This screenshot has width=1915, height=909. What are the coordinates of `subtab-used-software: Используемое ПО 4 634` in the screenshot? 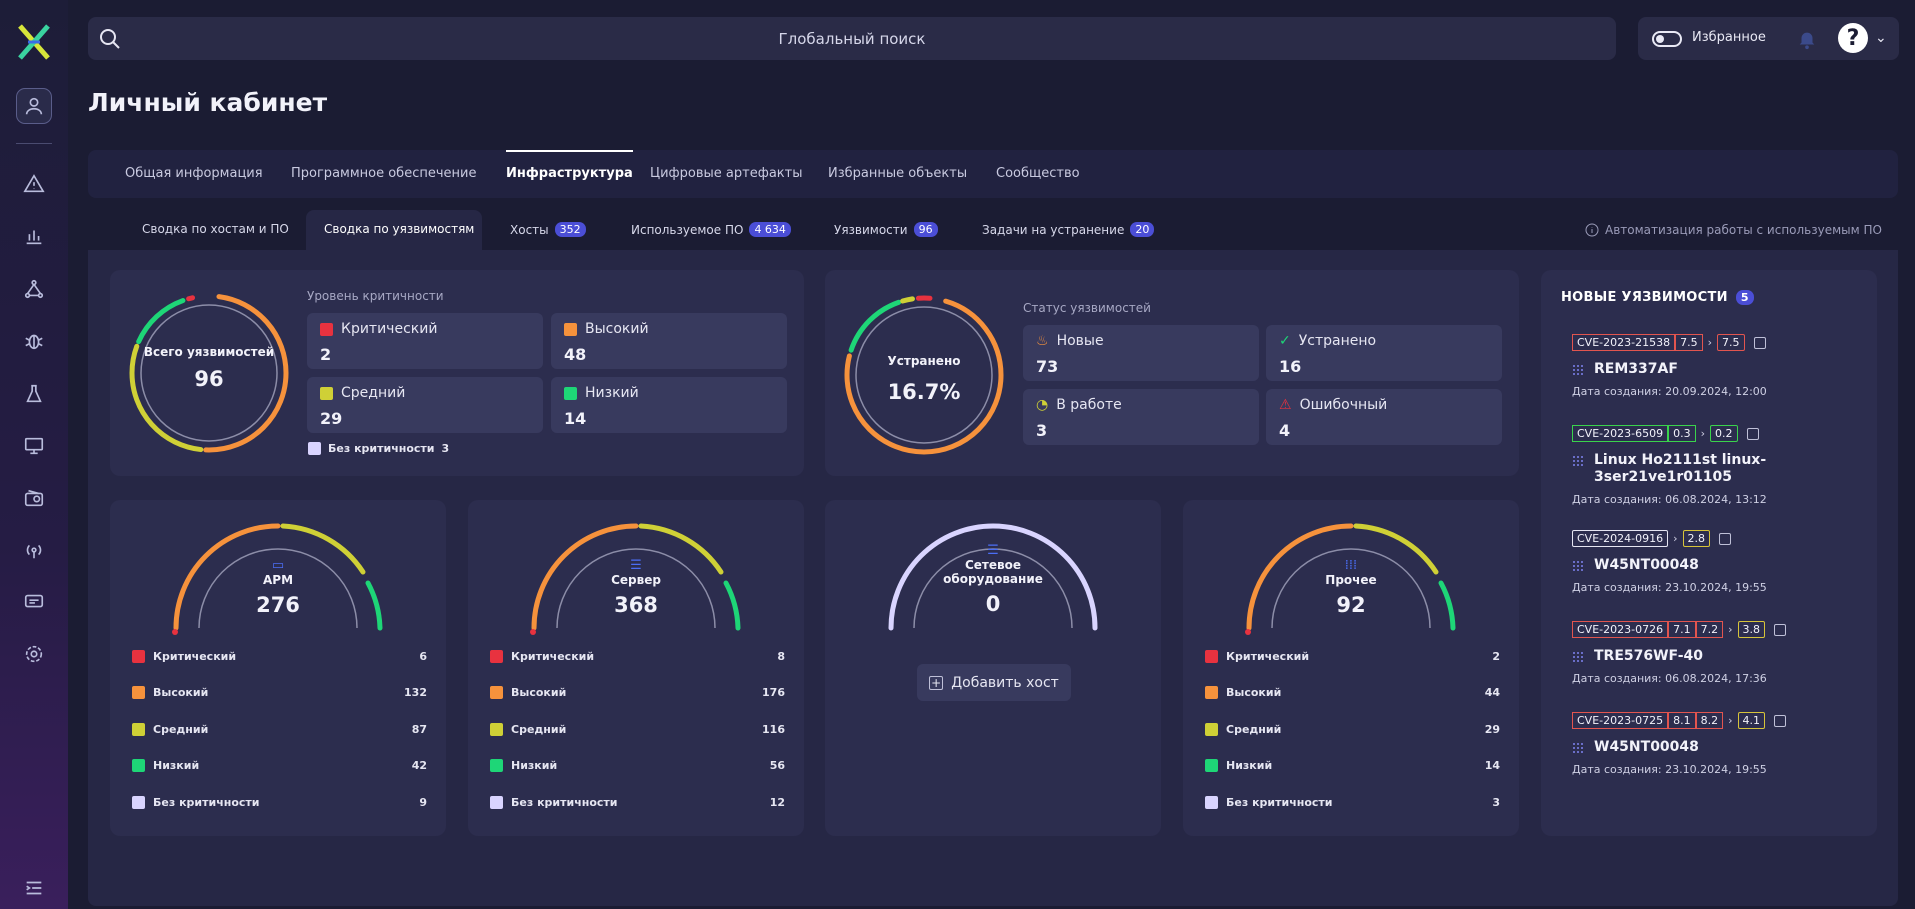 It's located at (711, 229).